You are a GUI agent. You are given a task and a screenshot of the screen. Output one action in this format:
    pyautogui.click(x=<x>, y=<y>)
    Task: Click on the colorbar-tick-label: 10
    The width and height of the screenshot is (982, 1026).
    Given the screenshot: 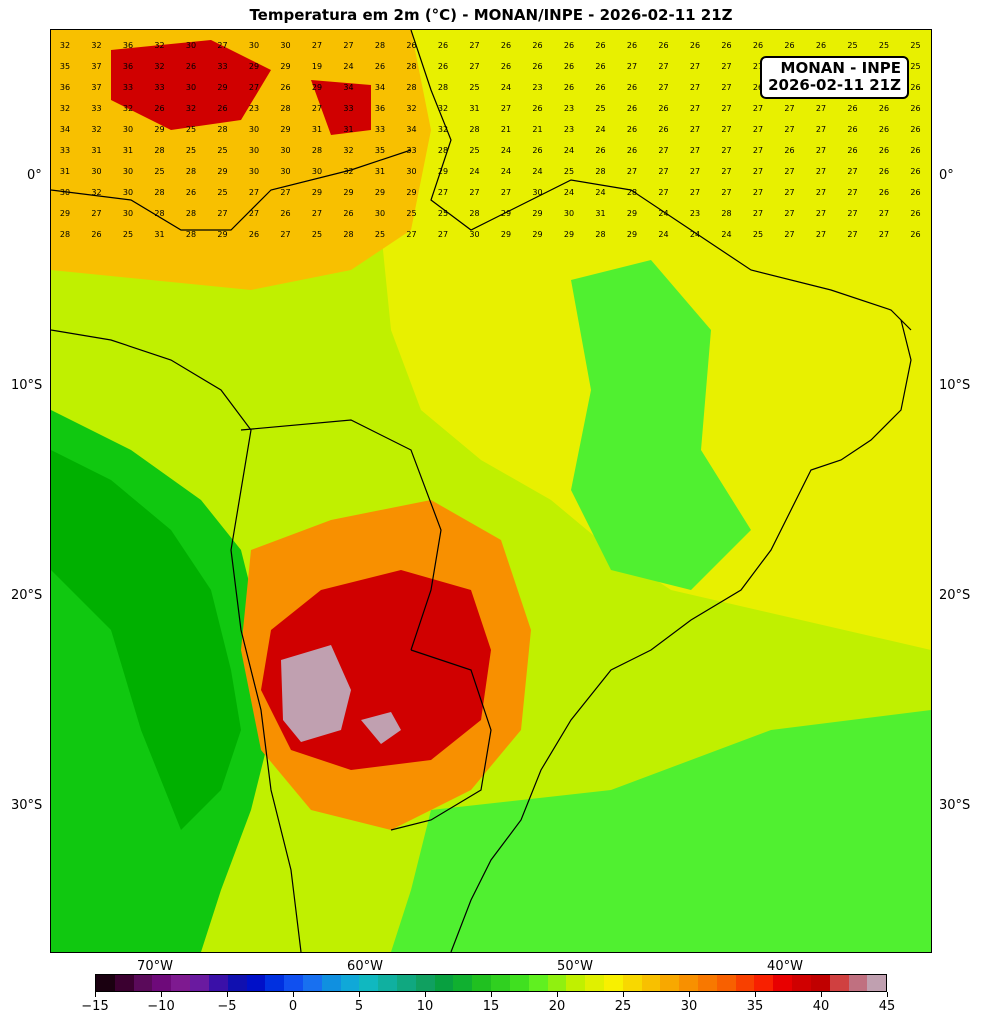 What is the action you would take?
    pyautogui.click(x=425, y=1006)
    